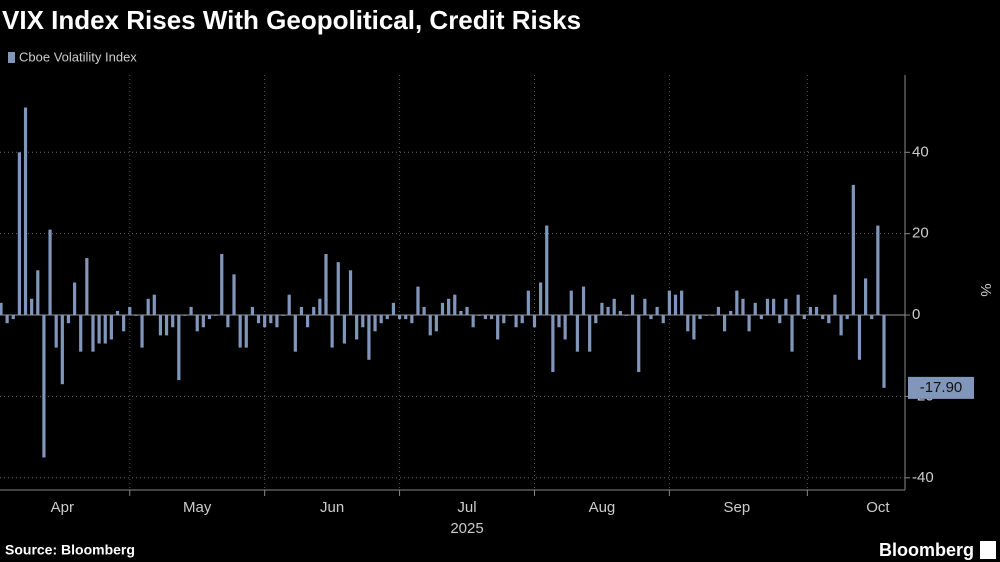 This screenshot has height=562, width=1000. What do you see at coordinates (62, 507) in the screenshot?
I see `x-tick-label: Apr` at bounding box center [62, 507].